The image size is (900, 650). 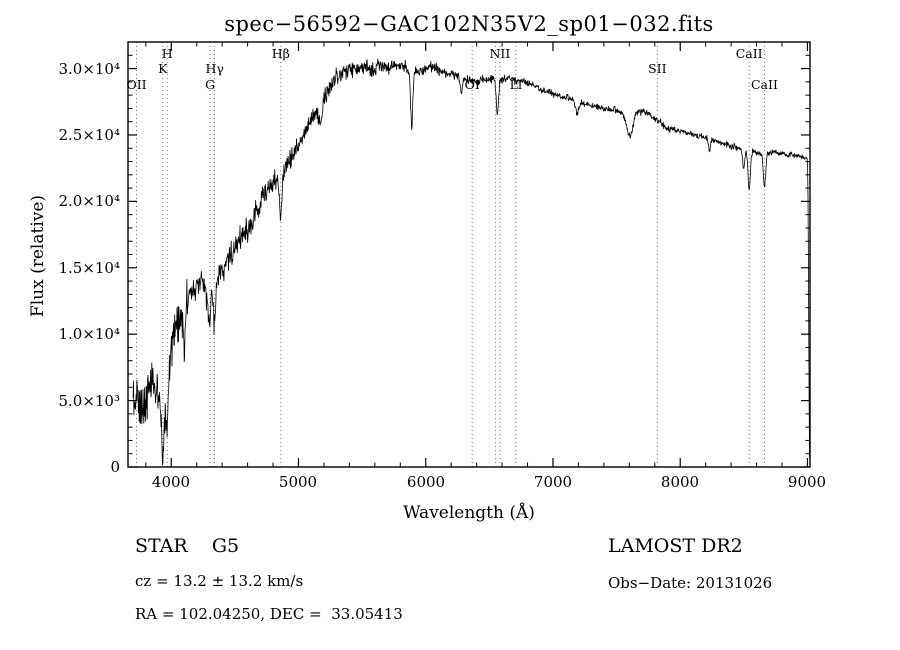 I want to click on spectral-line-label-SII: SII, so click(x=657, y=68).